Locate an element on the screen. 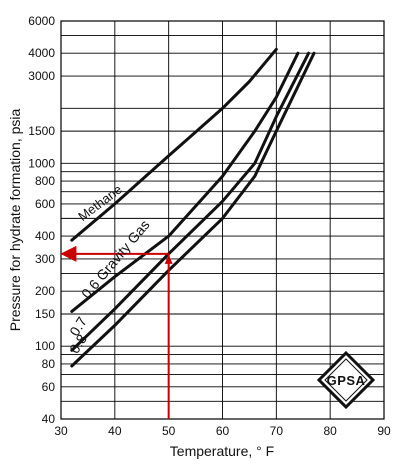 The height and width of the screenshot is (468, 405). x-axis-title: Temperature, ° F is located at coordinates (222, 451).